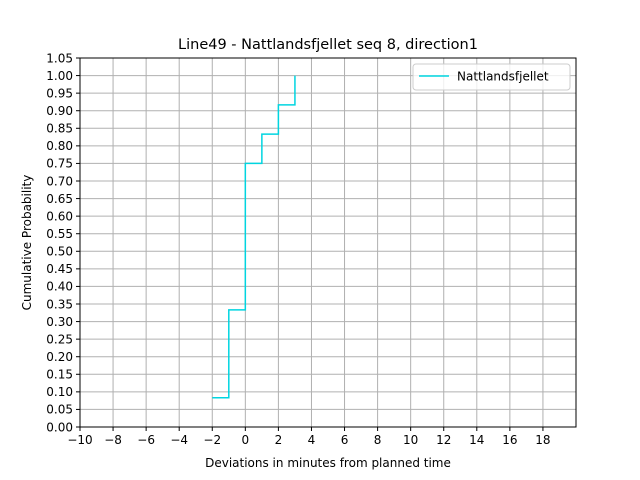 The height and width of the screenshot is (480, 640). I want to click on series-line-nattlandsfjellet, so click(254, 237).